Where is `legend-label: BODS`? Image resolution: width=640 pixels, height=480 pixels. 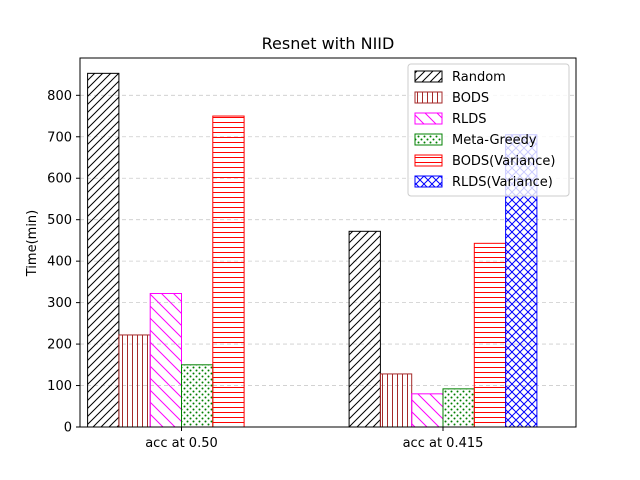
legend-label: BODS is located at coordinates (470, 98).